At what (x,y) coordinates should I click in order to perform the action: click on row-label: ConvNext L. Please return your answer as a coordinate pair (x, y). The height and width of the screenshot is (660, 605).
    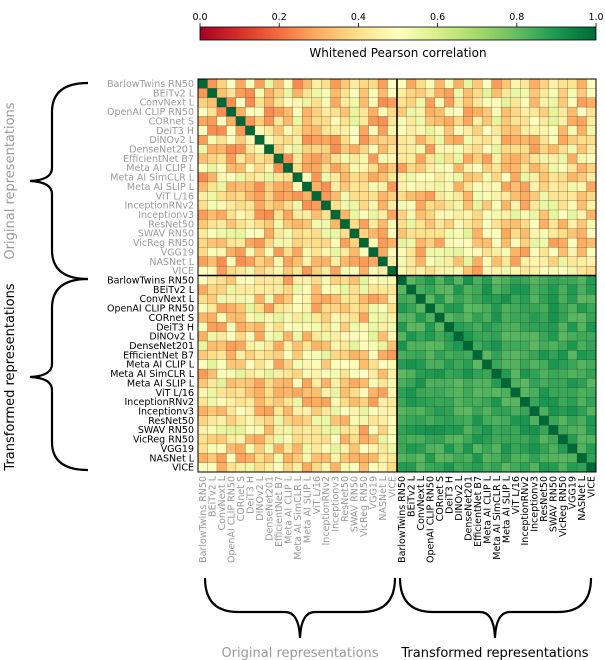
    Looking at the image, I should click on (166, 103).